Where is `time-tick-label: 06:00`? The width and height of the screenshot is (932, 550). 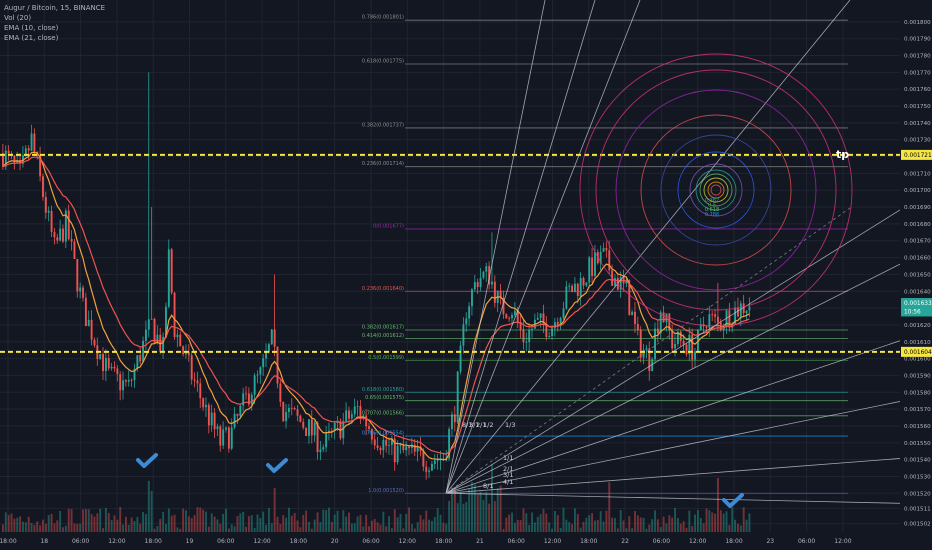
time-tick-label: 06:00 is located at coordinates (225, 541).